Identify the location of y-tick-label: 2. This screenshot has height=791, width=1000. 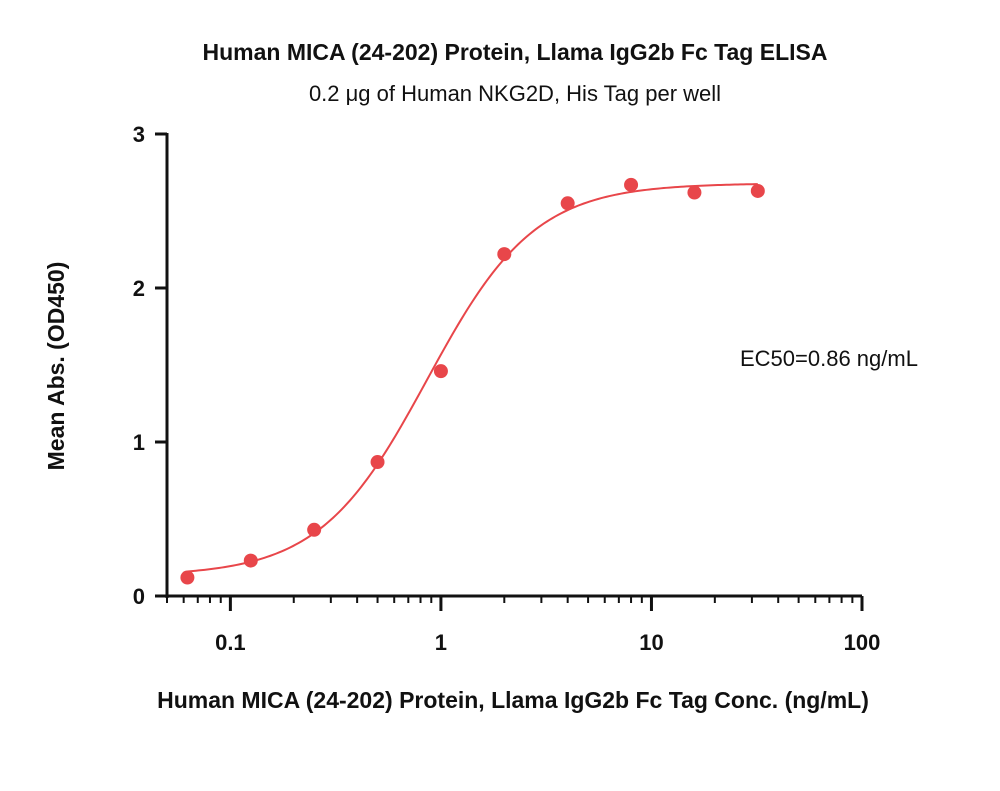
(139, 288).